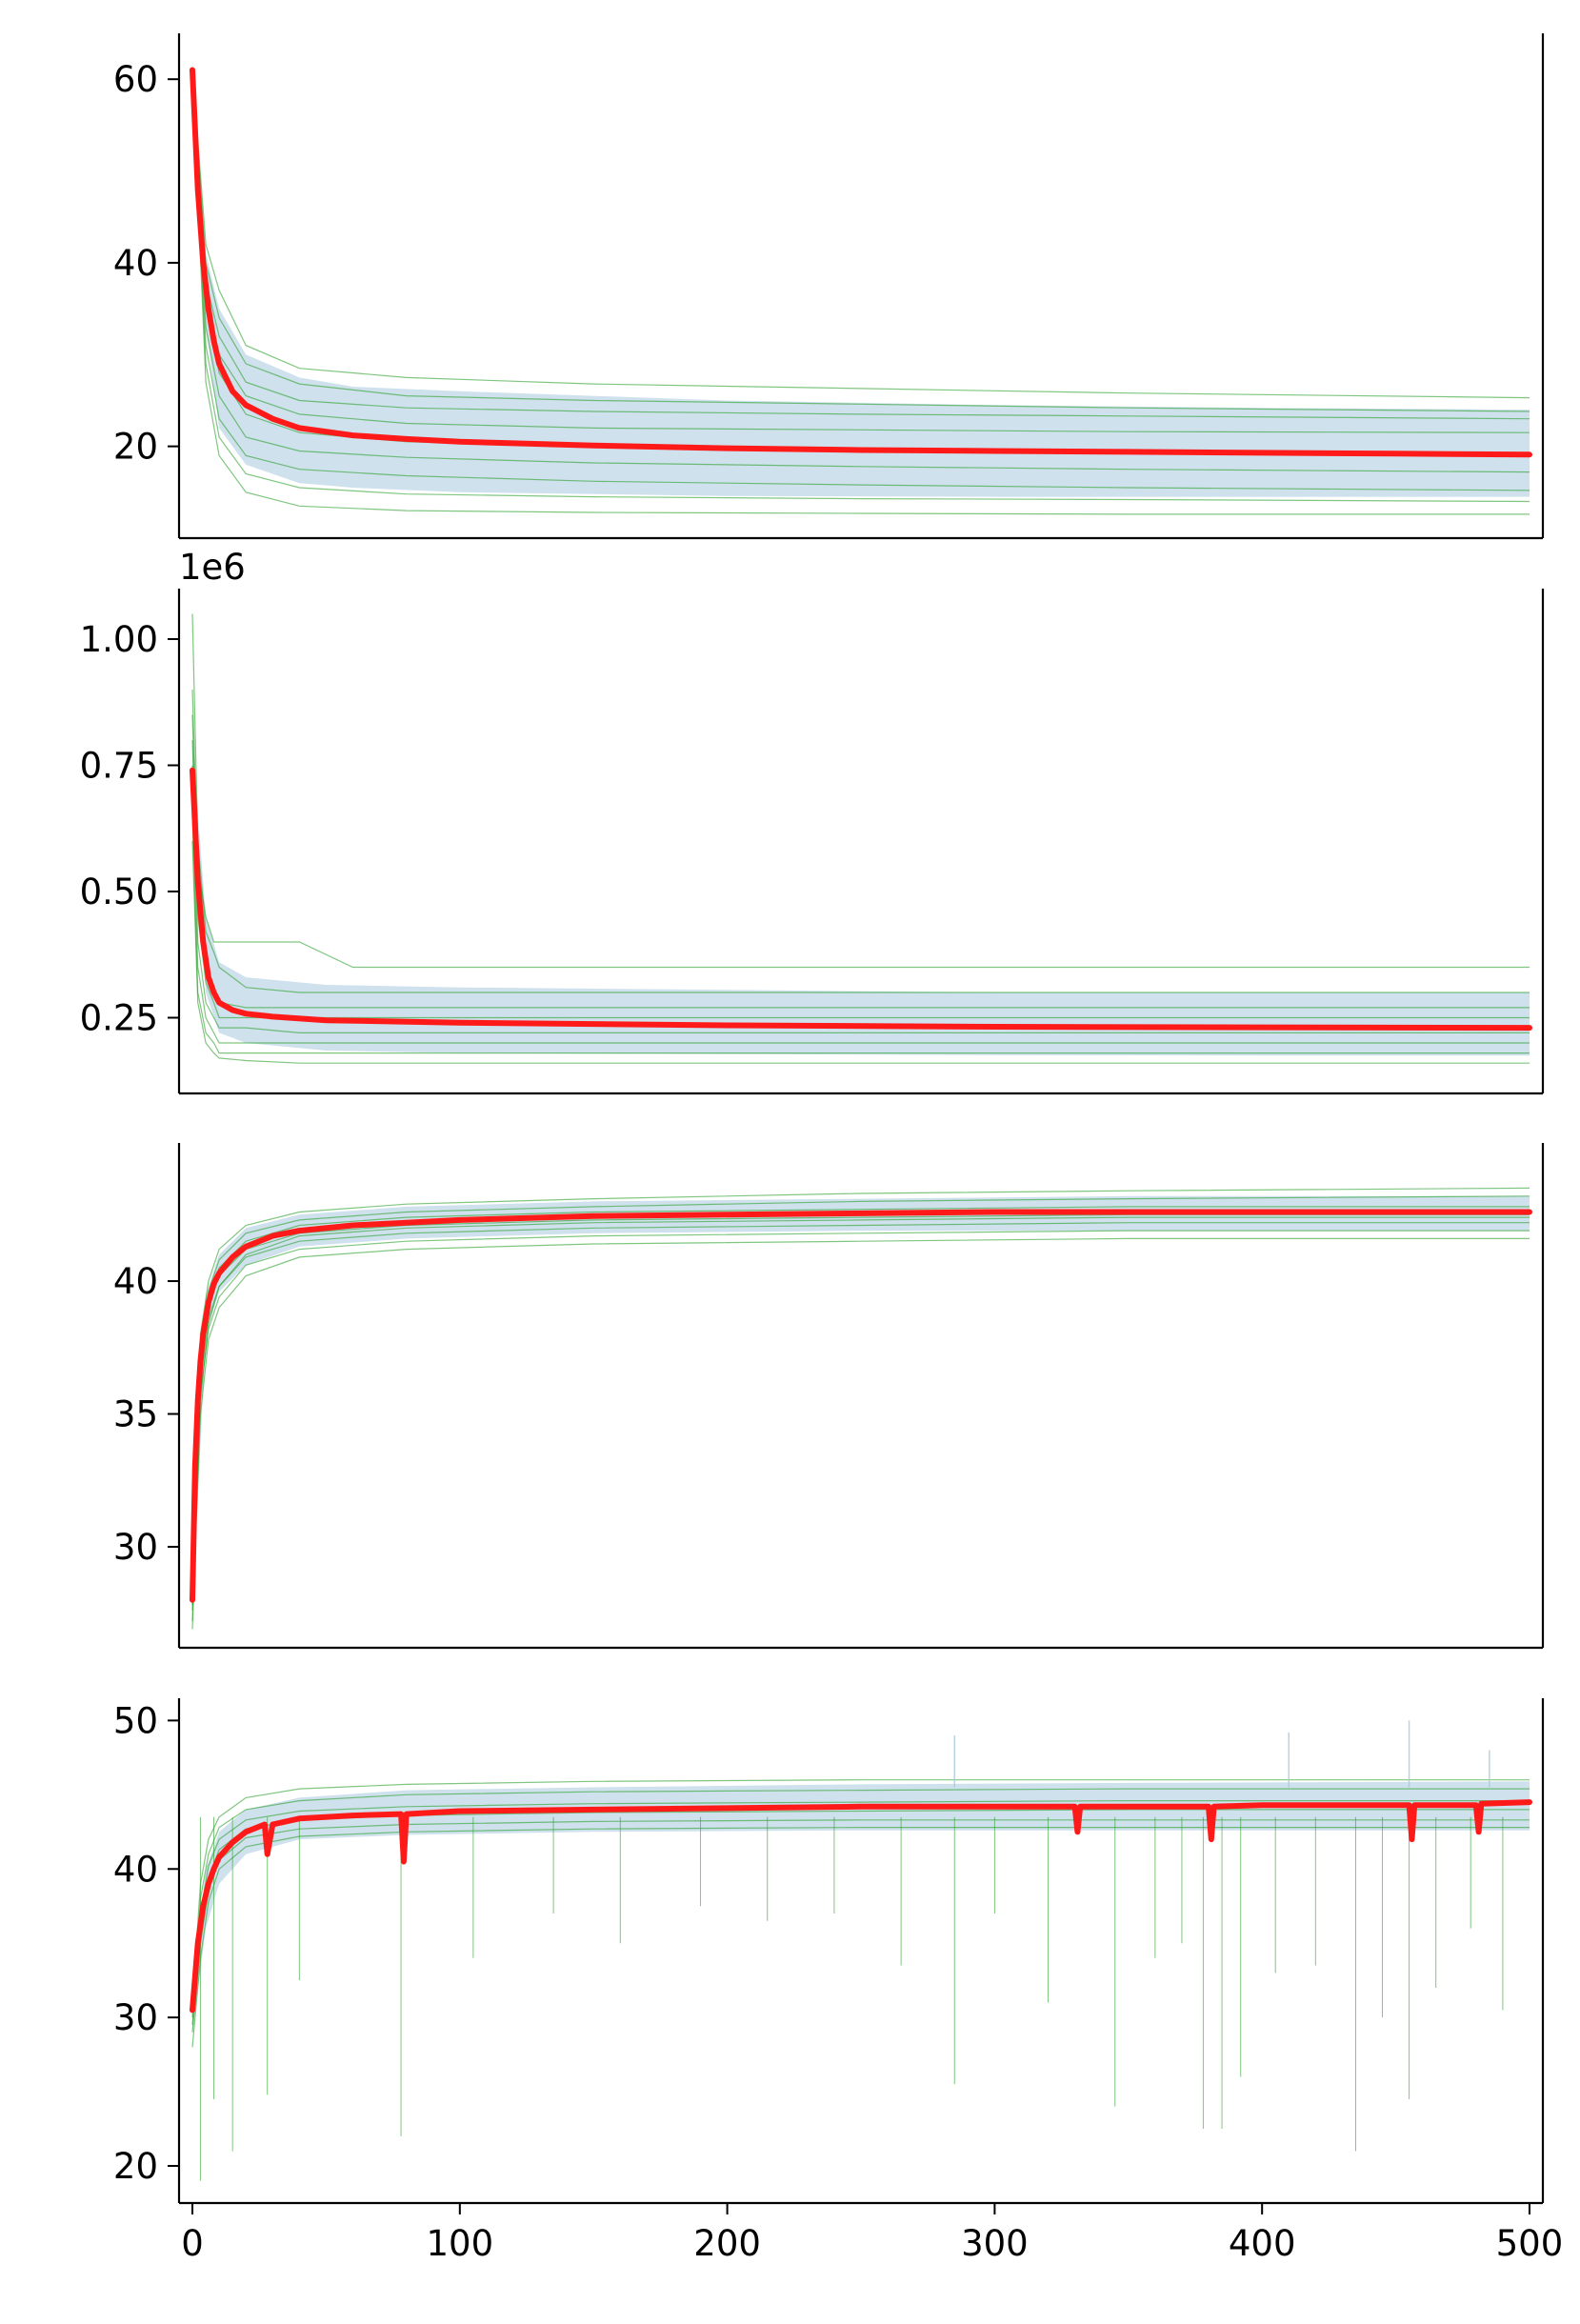 The height and width of the screenshot is (2324, 1580). I want to click on y-tick-label: 1.00, so click(119, 639).